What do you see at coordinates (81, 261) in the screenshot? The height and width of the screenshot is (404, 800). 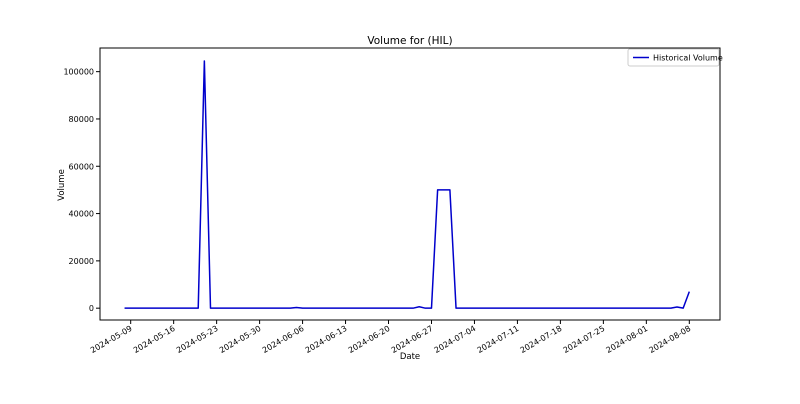 I see `y-tick-label: 20000` at bounding box center [81, 261].